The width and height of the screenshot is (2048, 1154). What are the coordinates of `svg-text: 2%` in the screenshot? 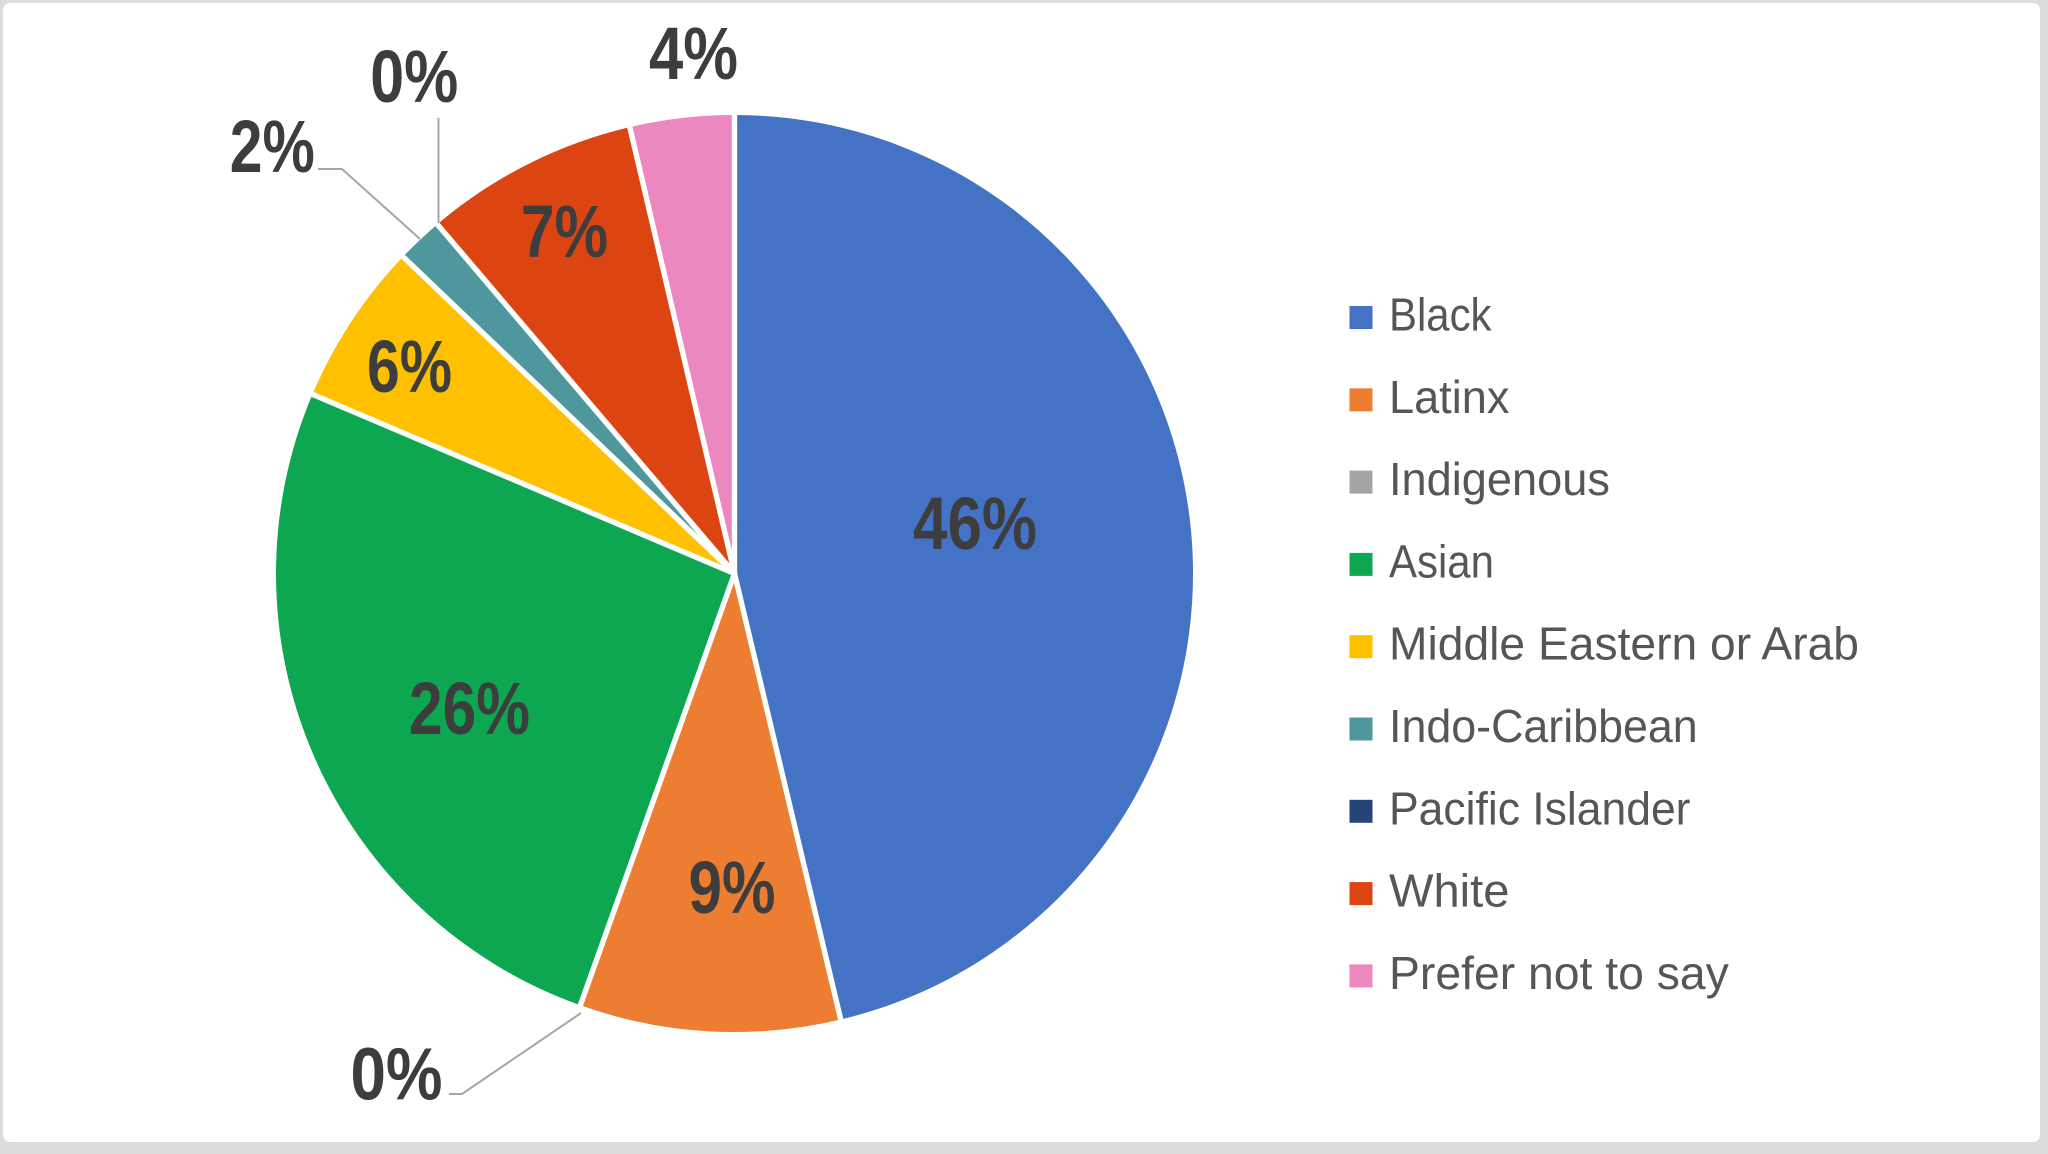 It's located at (272, 146).